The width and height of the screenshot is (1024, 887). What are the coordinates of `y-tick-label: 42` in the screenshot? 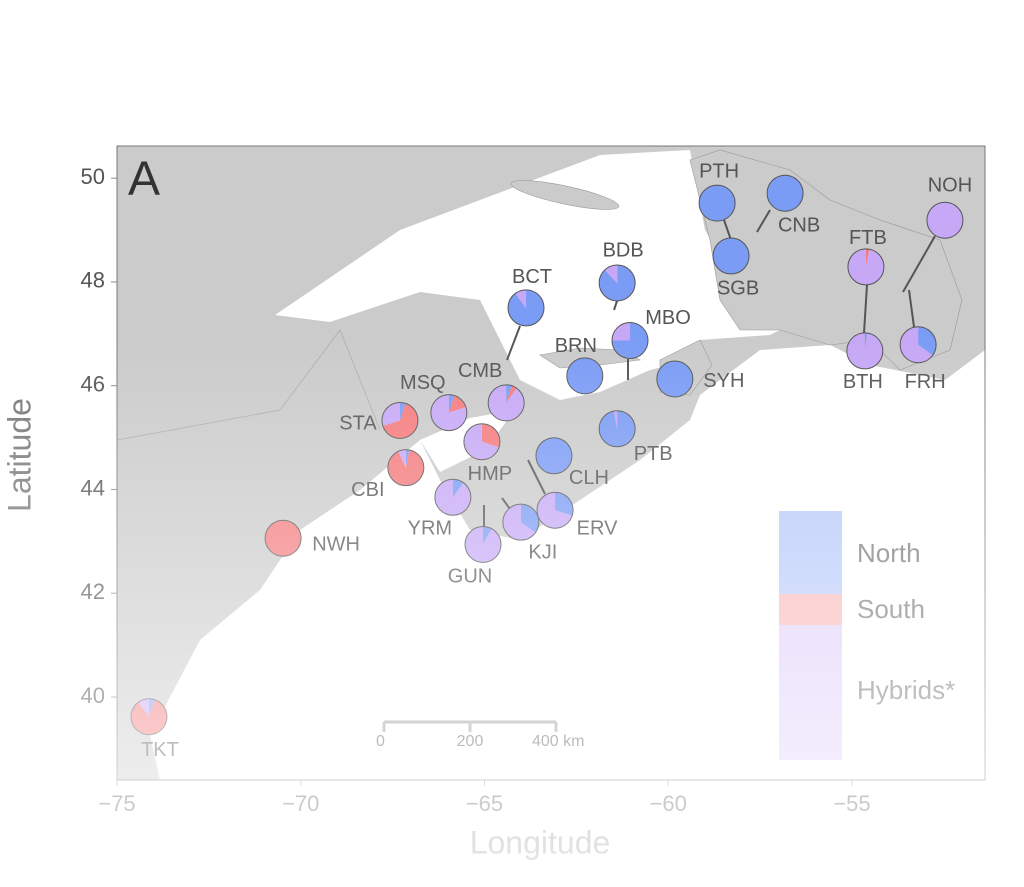 It's located at (93, 591).